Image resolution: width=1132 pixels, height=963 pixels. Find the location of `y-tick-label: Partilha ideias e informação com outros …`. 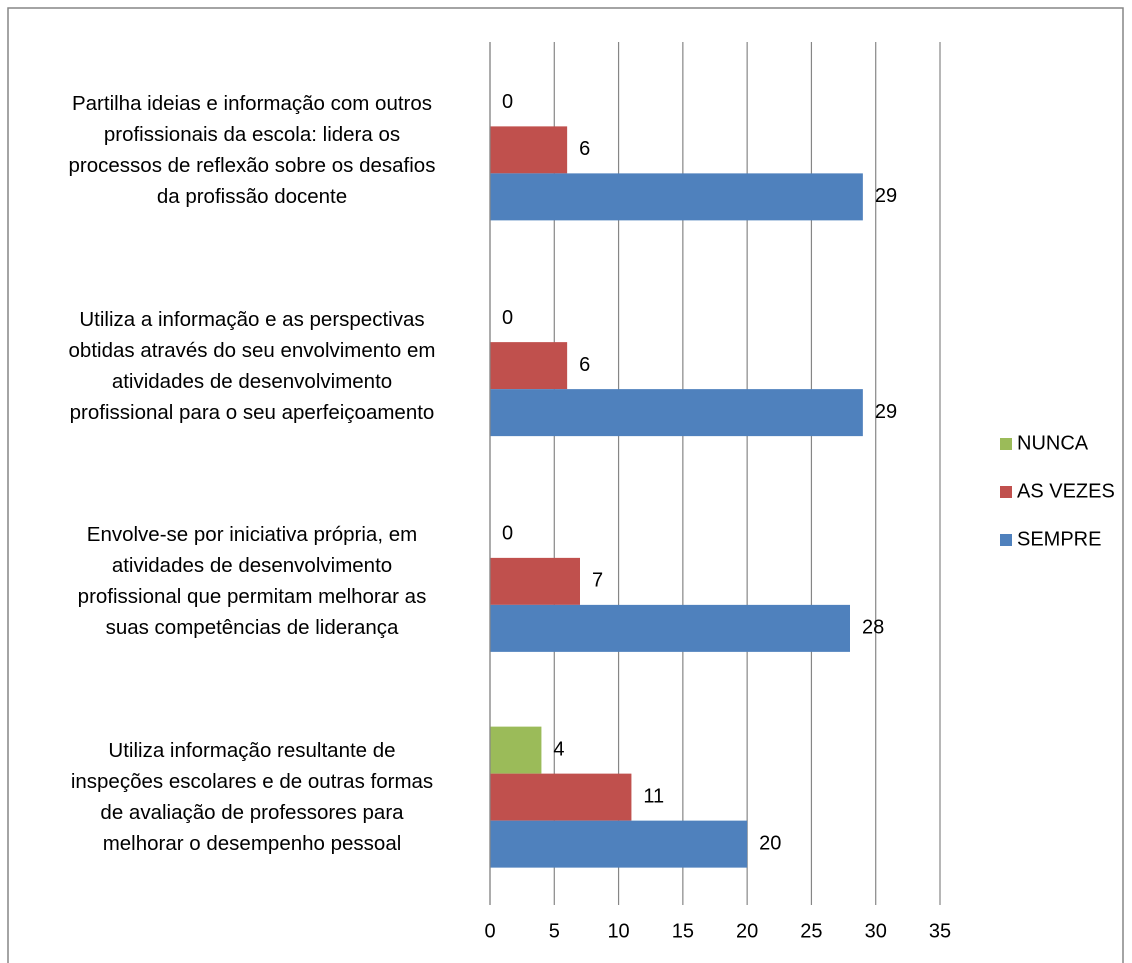

y-tick-label: Partilha ideias e informação com outros … is located at coordinates (252, 149).